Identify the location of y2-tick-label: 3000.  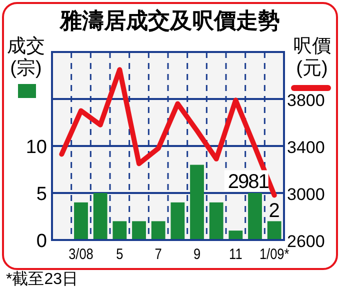
(306, 194).